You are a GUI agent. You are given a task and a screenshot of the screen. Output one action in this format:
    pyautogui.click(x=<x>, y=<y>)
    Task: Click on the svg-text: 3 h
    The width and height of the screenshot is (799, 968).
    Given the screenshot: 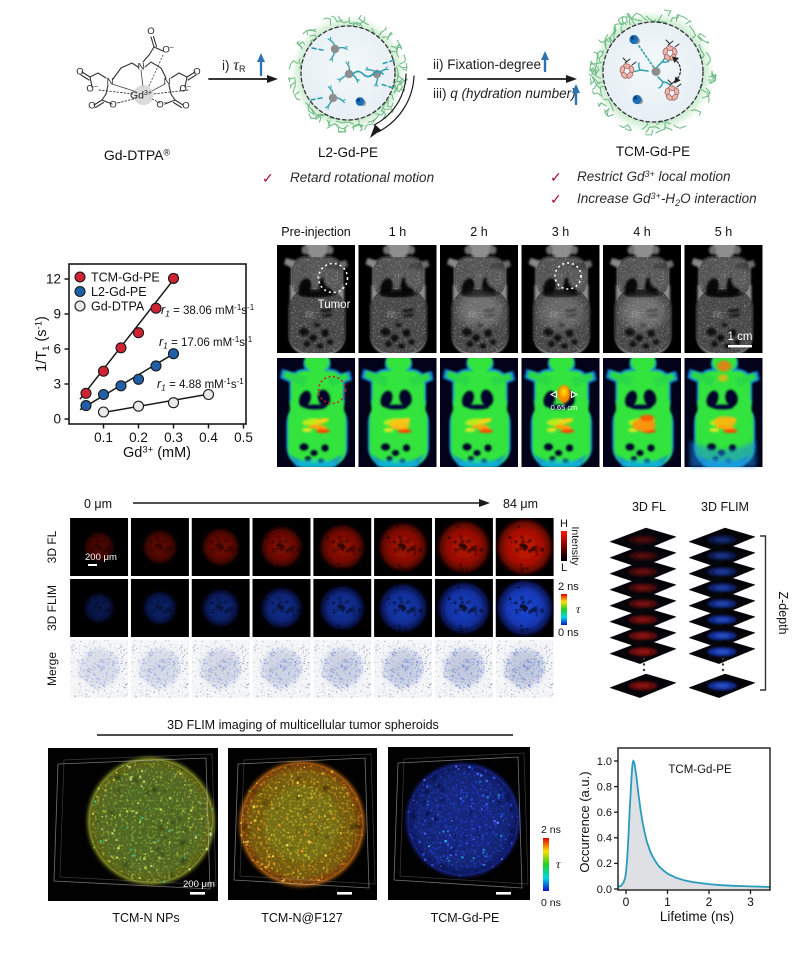 What is the action you would take?
    pyautogui.click(x=560, y=232)
    